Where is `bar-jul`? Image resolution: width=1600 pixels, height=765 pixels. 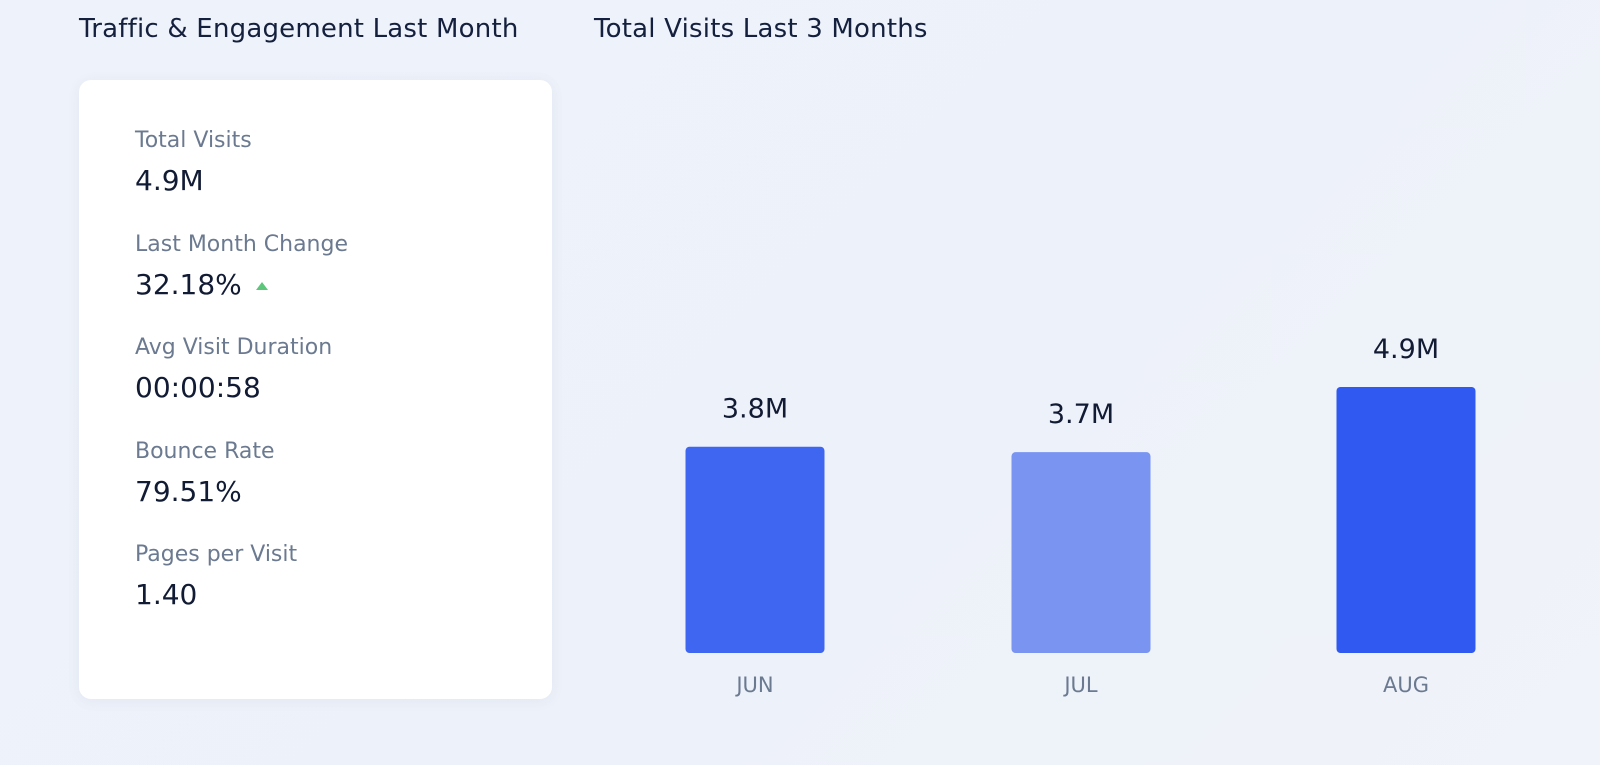
bar-jul is located at coordinates (1081, 552).